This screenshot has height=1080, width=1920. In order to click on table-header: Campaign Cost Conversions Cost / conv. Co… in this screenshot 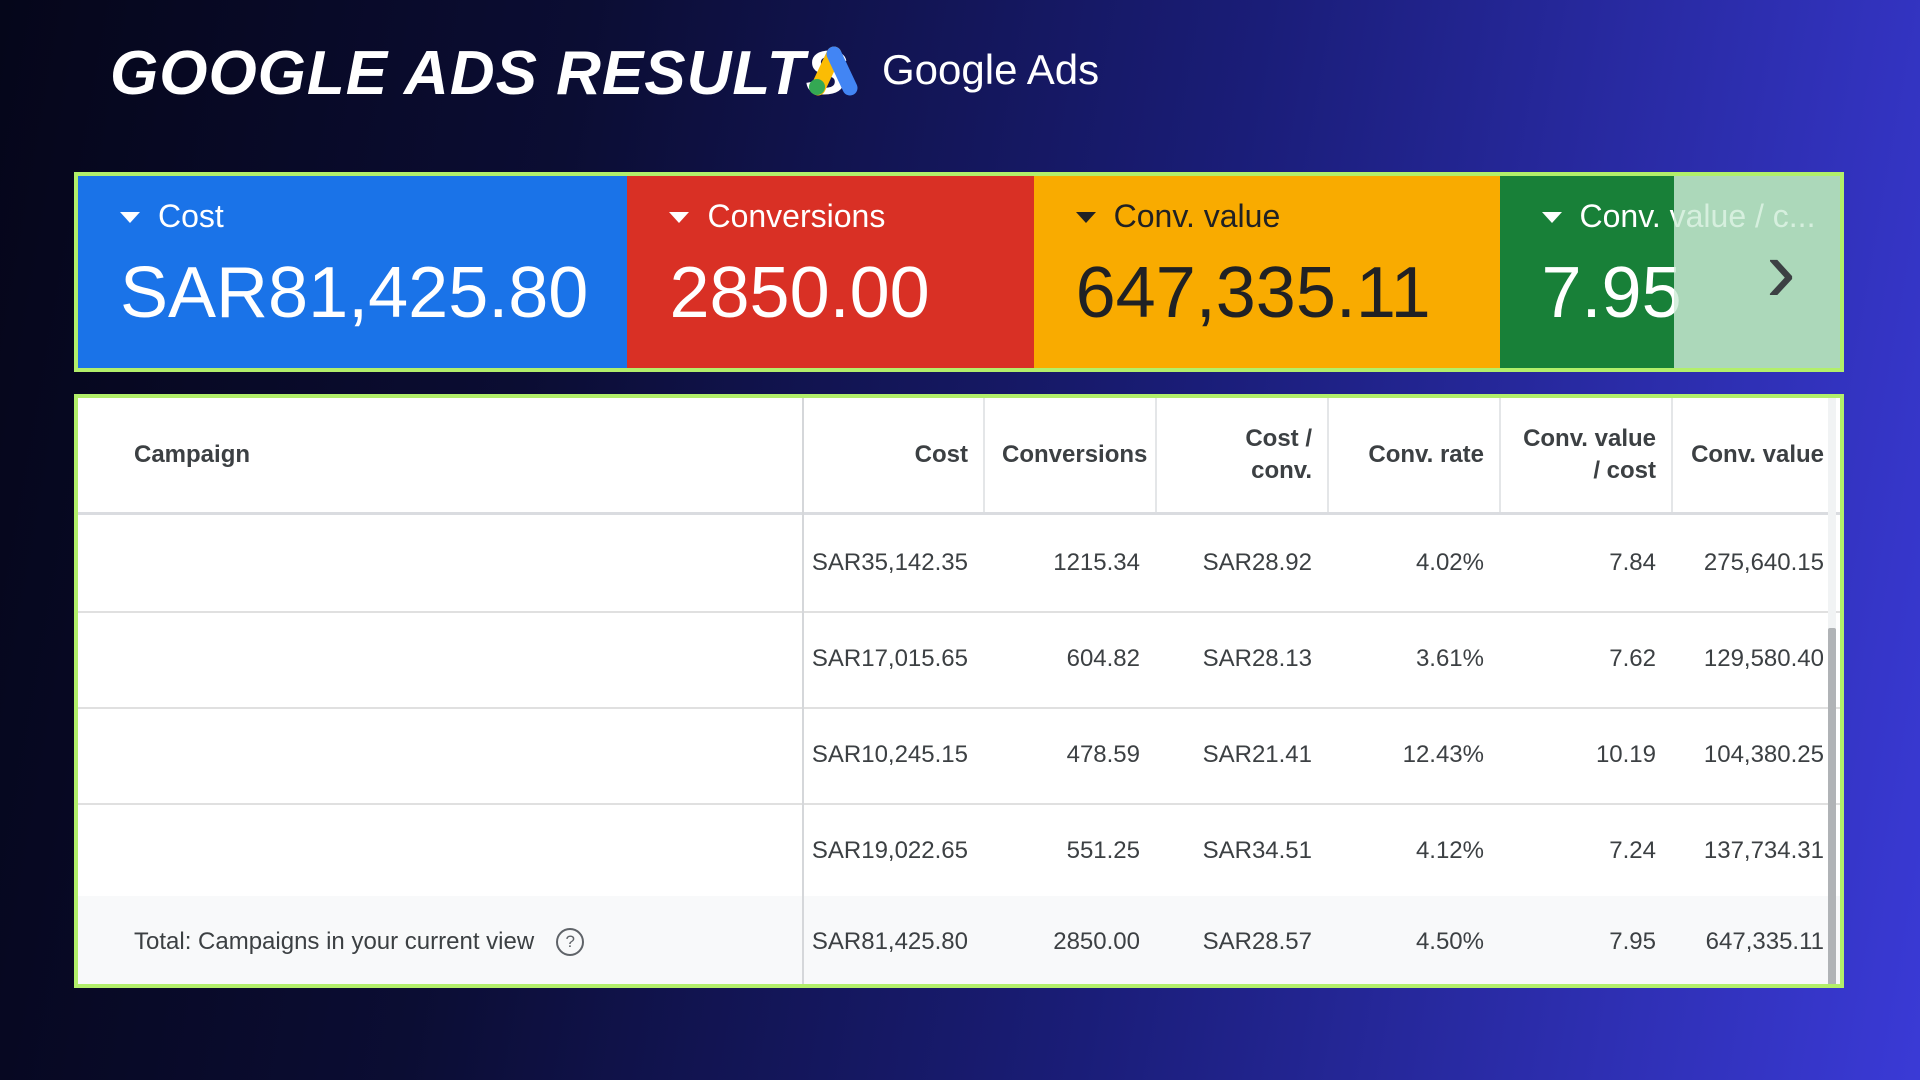, I will do `click(959, 456)`.